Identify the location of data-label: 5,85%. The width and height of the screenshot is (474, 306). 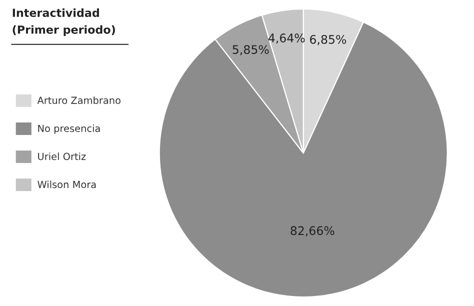
(250, 50).